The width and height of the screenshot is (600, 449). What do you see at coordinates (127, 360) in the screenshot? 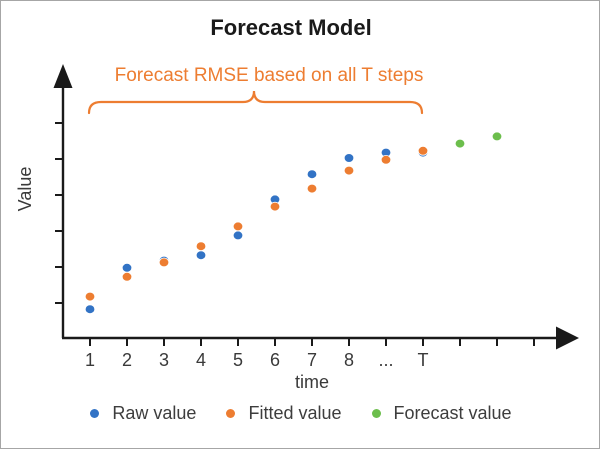
I see `x-tick-label: 2` at bounding box center [127, 360].